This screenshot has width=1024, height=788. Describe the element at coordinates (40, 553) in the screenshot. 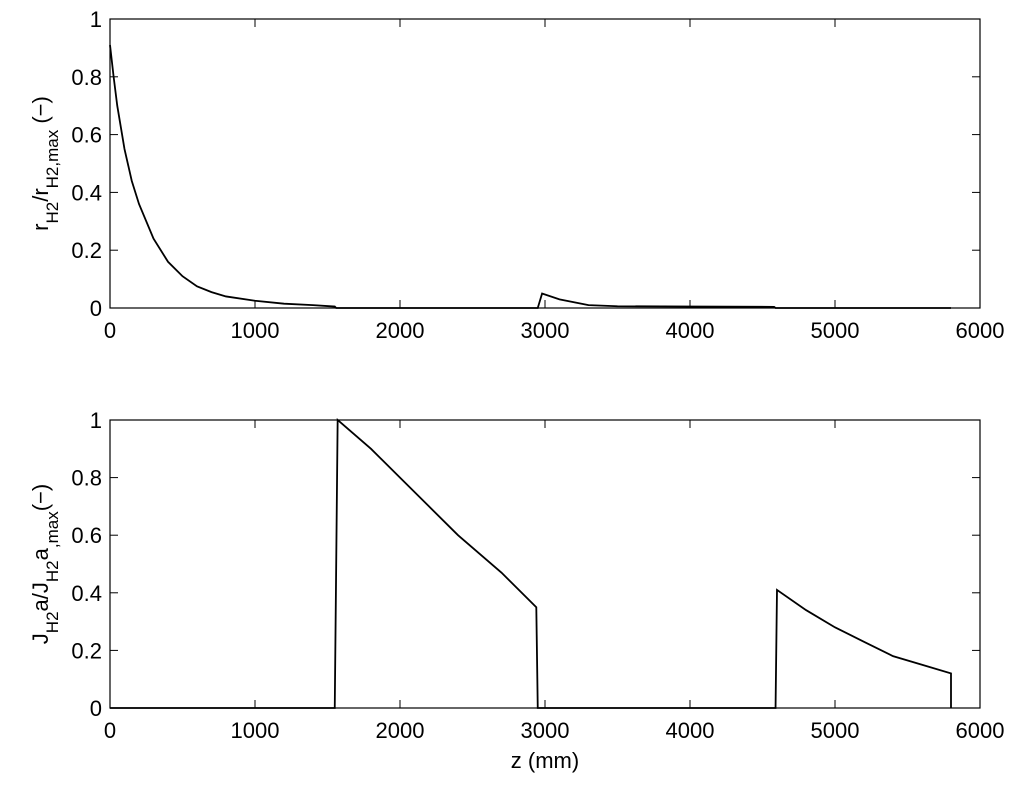

I see `y-axis-label-part: a` at that location.